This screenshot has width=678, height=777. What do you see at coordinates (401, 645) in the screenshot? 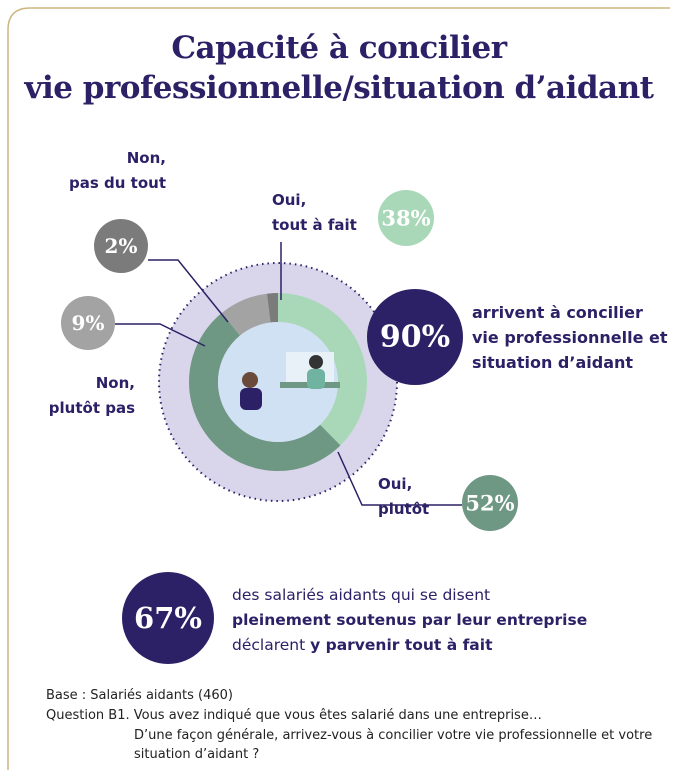
I see `callout-line: y parvenir tout à fait` at bounding box center [401, 645].